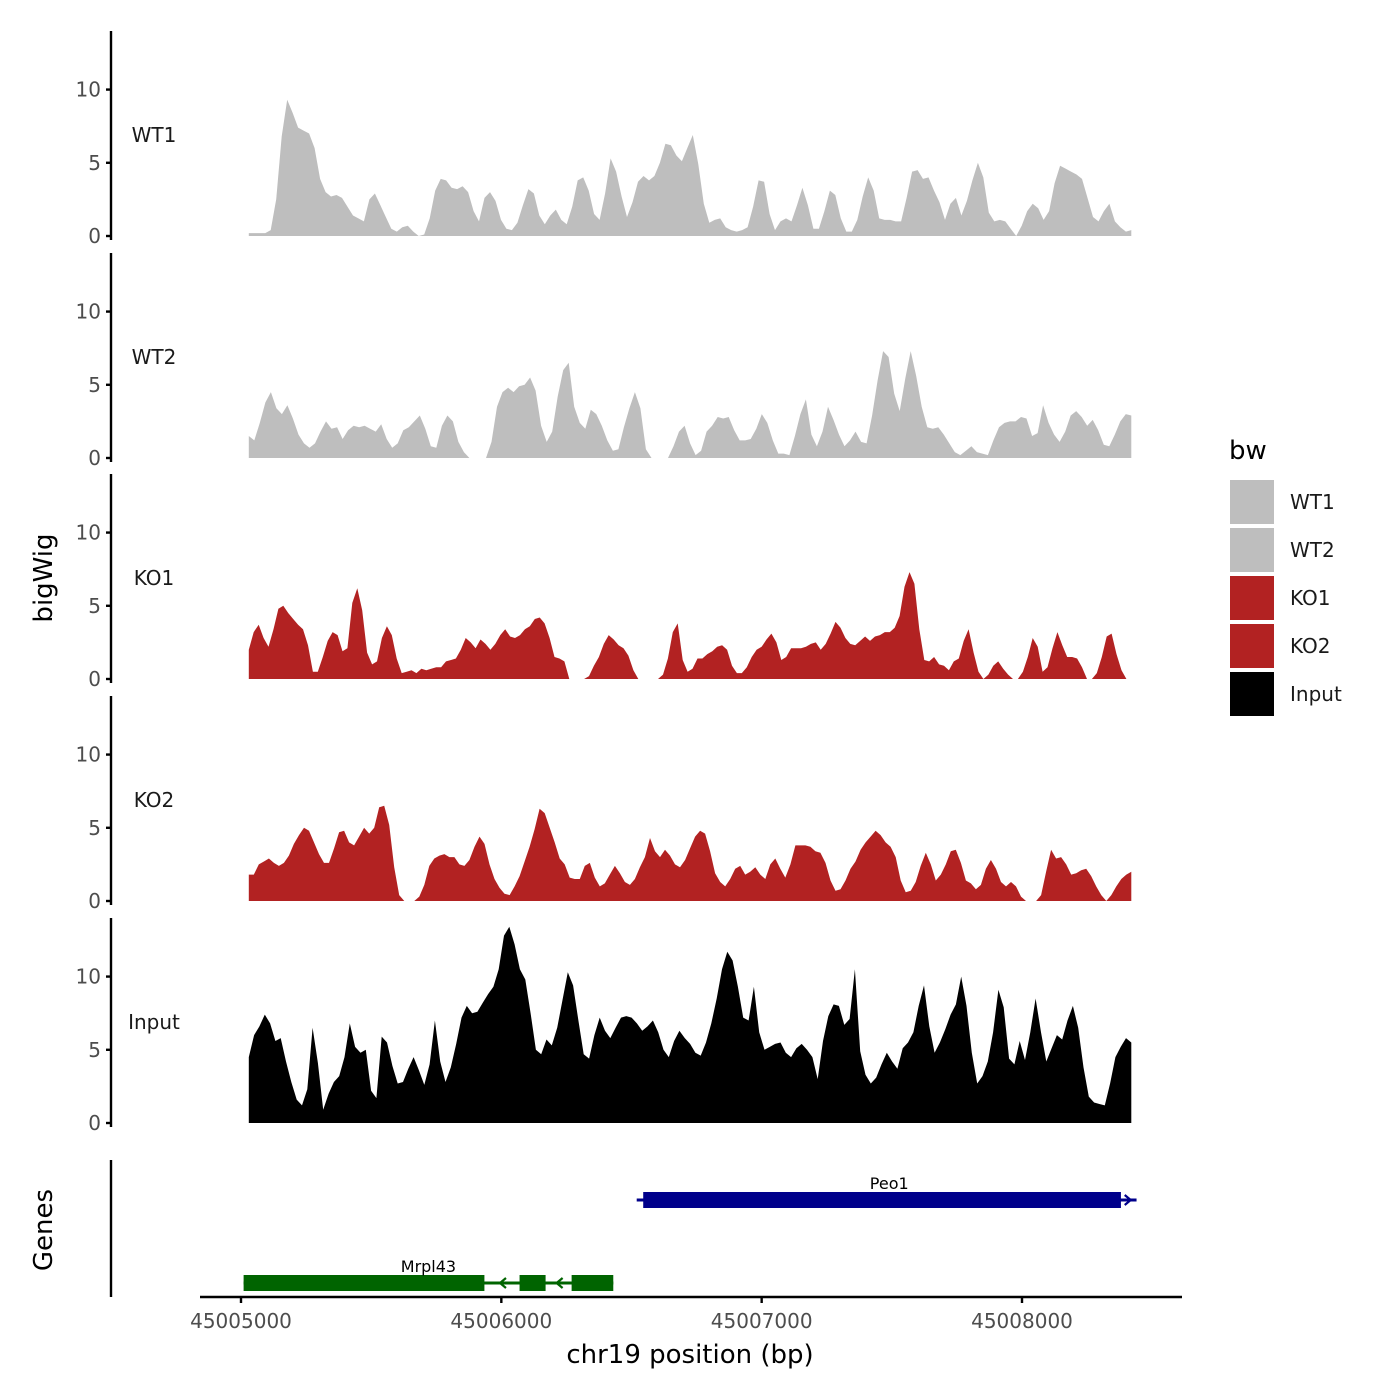 Image resolution: width=1400 pixels, height=1400 pixels. I want to click on legend-swatch-wt2, so click(1252, 550).